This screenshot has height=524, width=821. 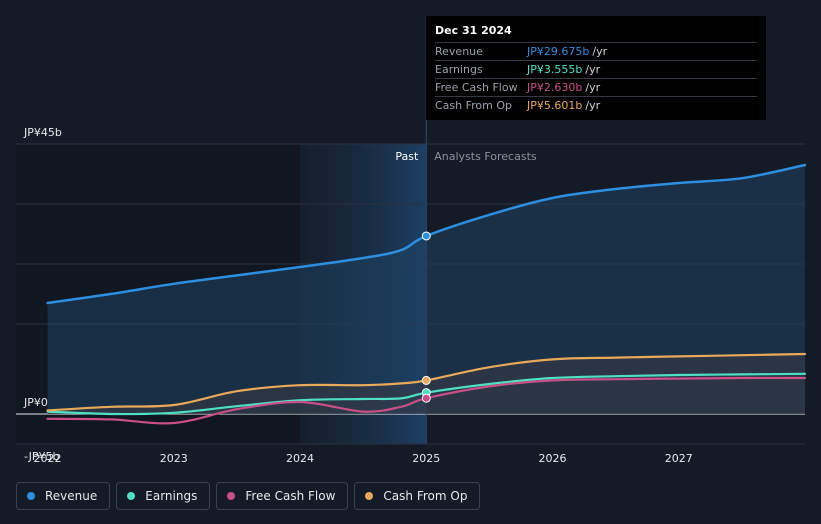 I want to click on x-axis-label: 2026, so click(x=553, y=458).